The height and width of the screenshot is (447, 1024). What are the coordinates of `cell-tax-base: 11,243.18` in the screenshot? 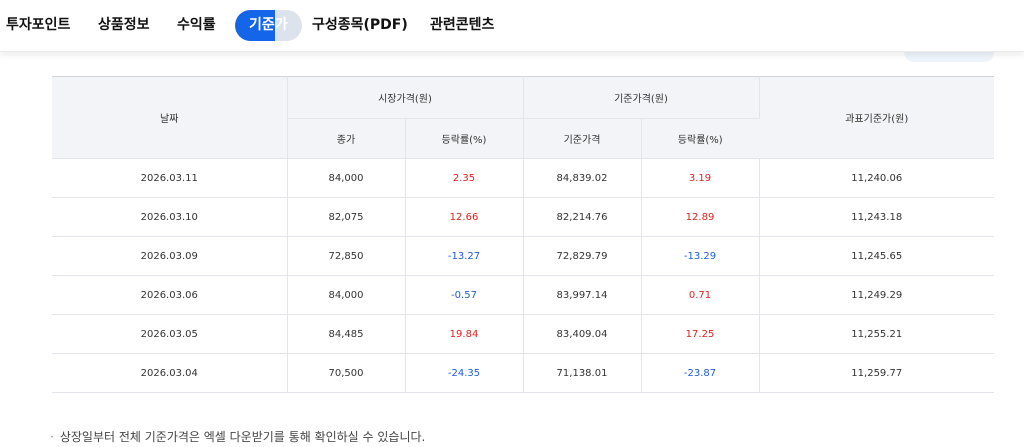 It's located at (876, 217).